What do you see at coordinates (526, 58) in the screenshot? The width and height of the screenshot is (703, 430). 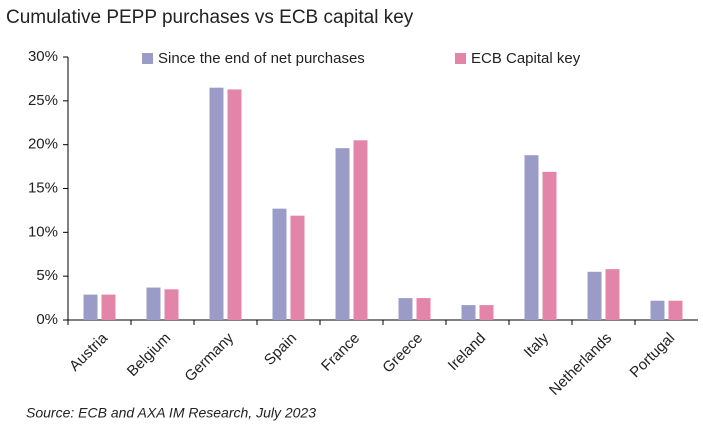 I see `legend-label: ECB Capital key` at bounding box center [526, 58].